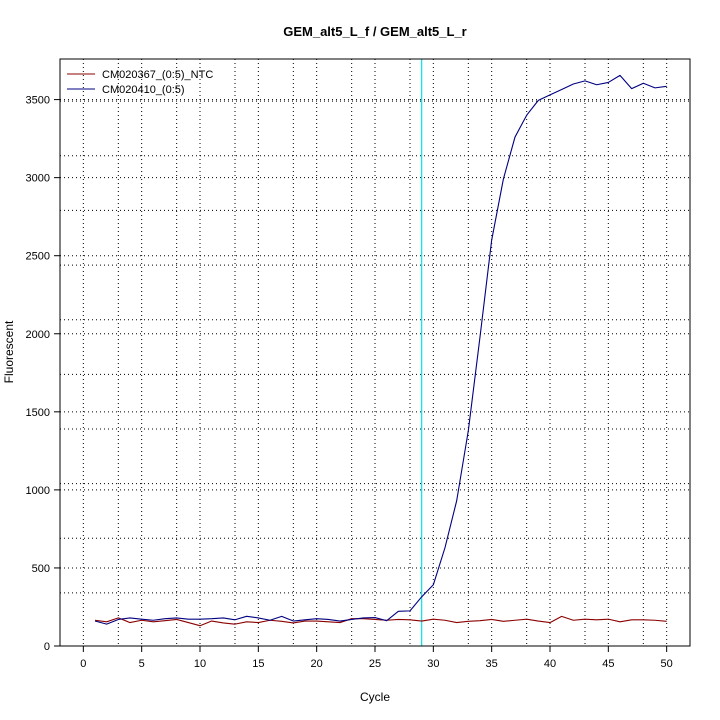  I want to click on x-tick-label: 5, so click(142, 664).